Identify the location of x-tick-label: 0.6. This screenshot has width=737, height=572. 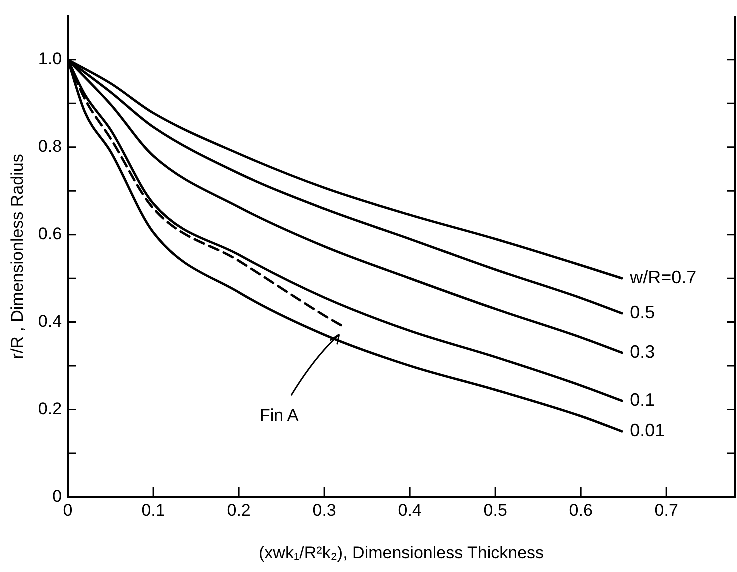
(581, 510).